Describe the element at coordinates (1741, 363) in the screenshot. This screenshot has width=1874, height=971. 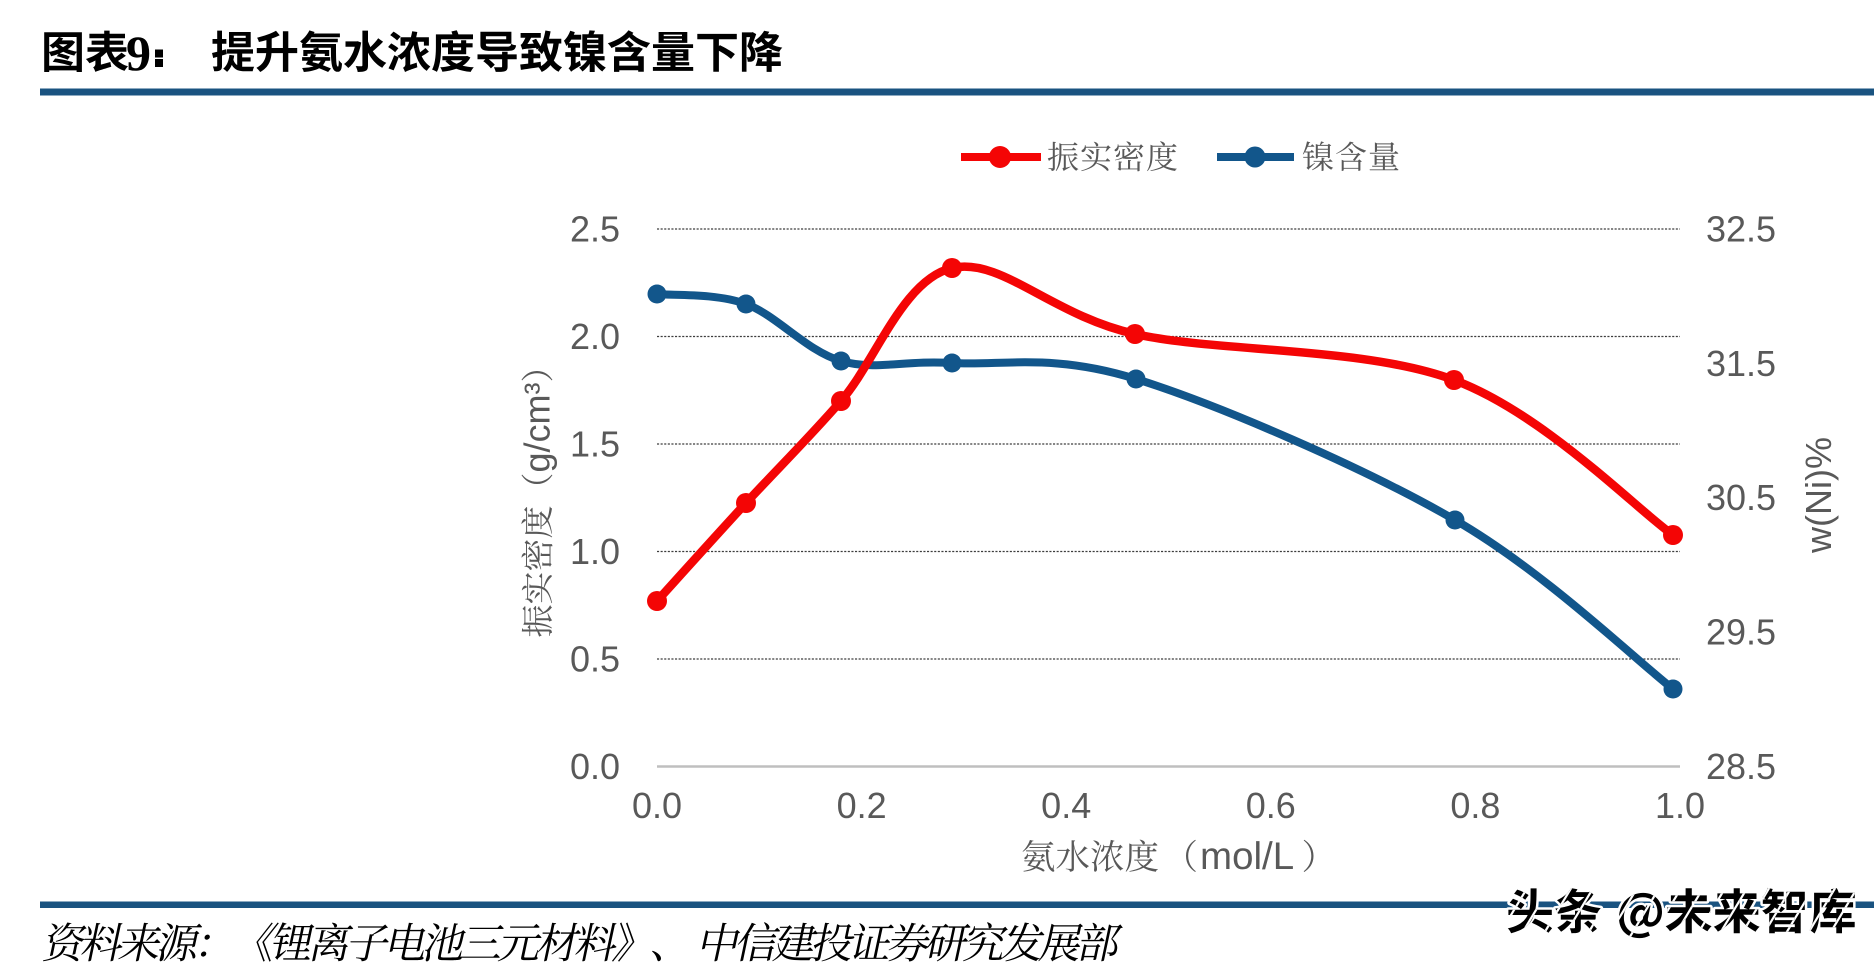
I see `svg-text: 31.5` at that location.